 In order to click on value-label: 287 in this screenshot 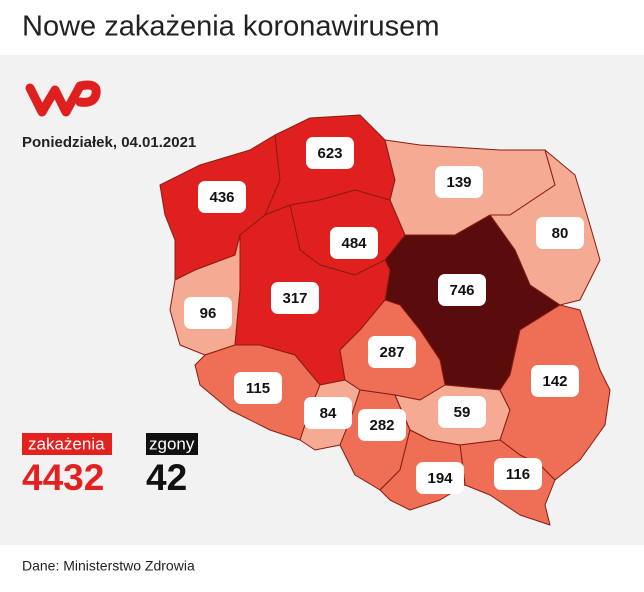, I will do `click(391, 352)`.